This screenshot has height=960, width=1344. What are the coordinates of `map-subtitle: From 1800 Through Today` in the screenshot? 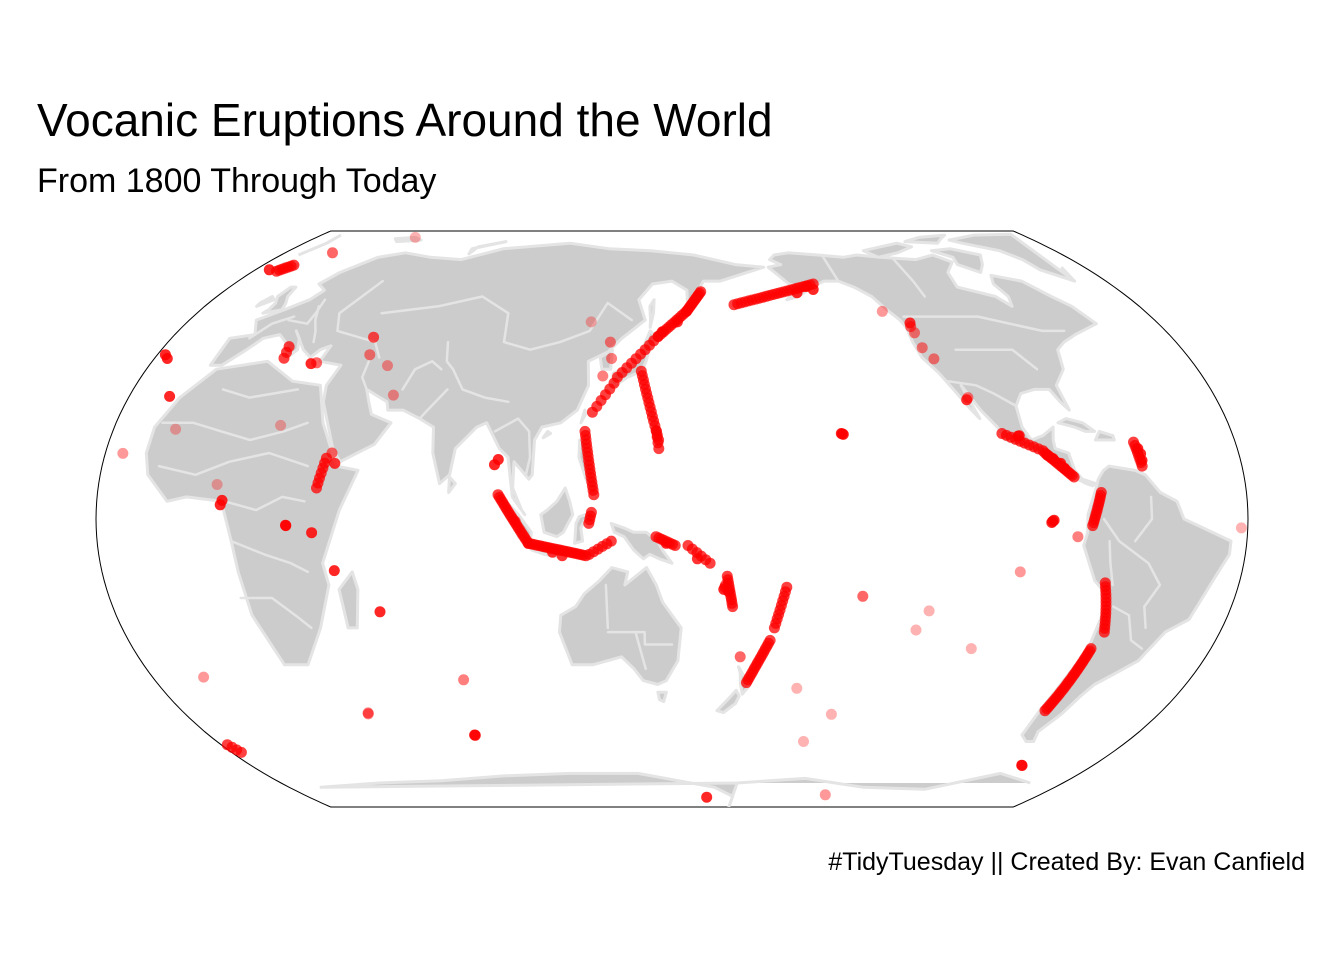 It's located at (237, 181).